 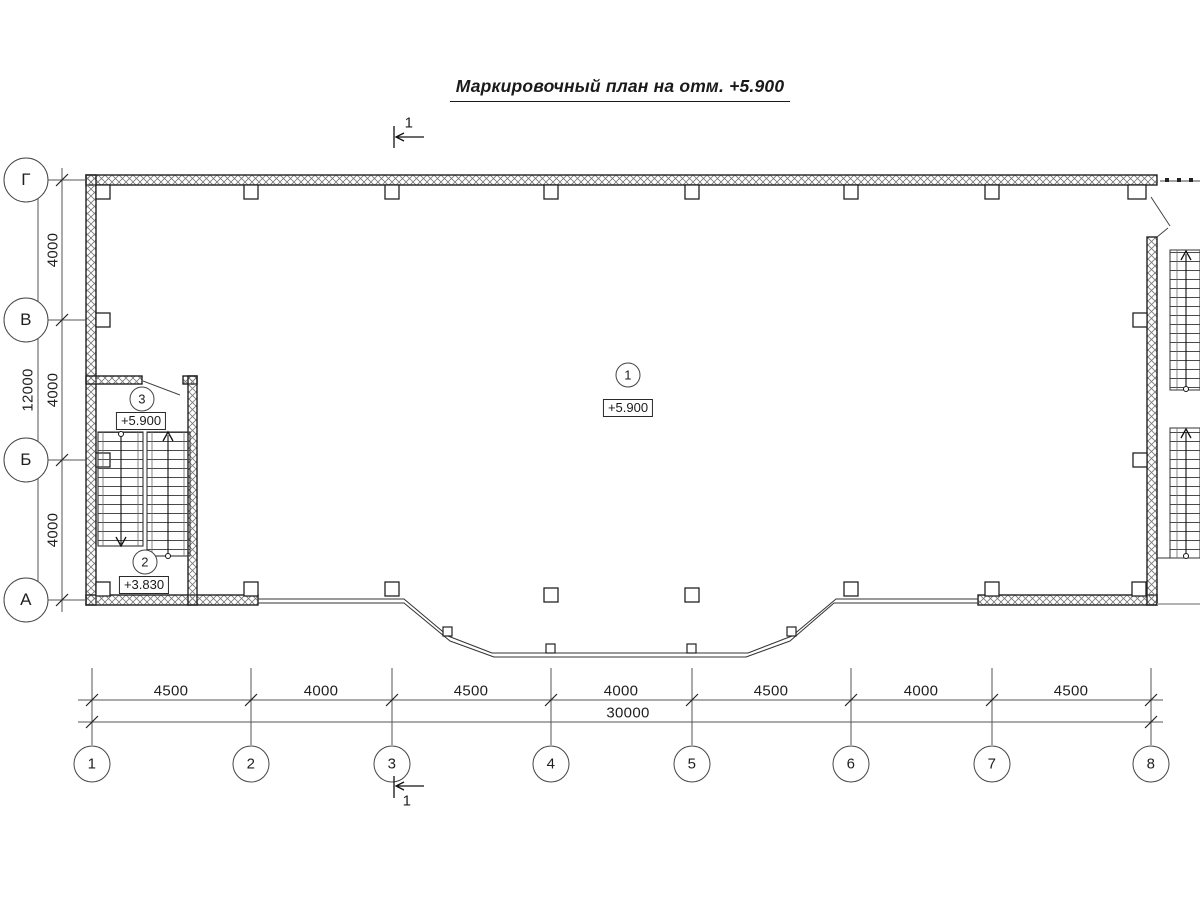 I want to click on grid-row-label-g: Г, so click(x=26, y=179).